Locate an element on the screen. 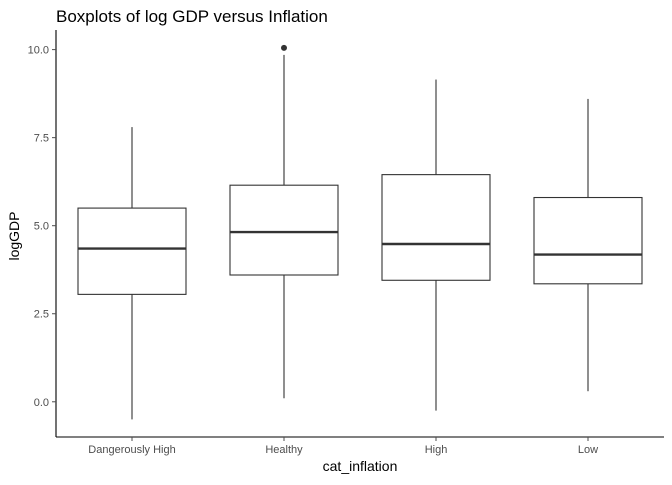 The height and width of the screenshot is (485, 672). y-axis-label: logGDP is located at coordinates (14, 235).